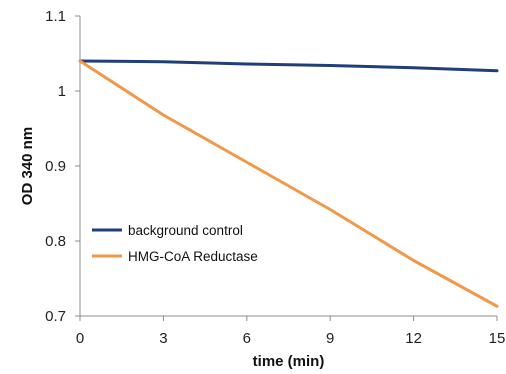  Describe the element at coordinates (27, 166) in the screenshot. I see `y-axis-title: OD 340 nm` at that location.